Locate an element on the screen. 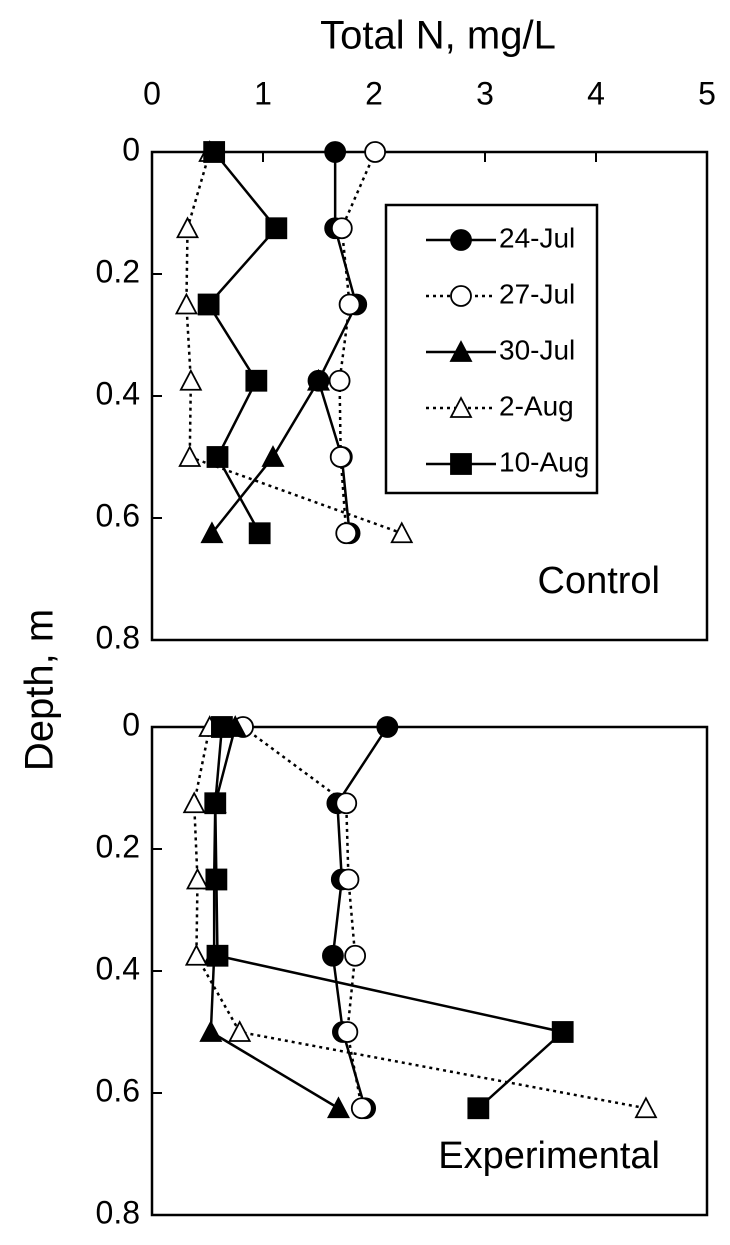  x-tick-label: 5 is located at coordinates (707, 93).